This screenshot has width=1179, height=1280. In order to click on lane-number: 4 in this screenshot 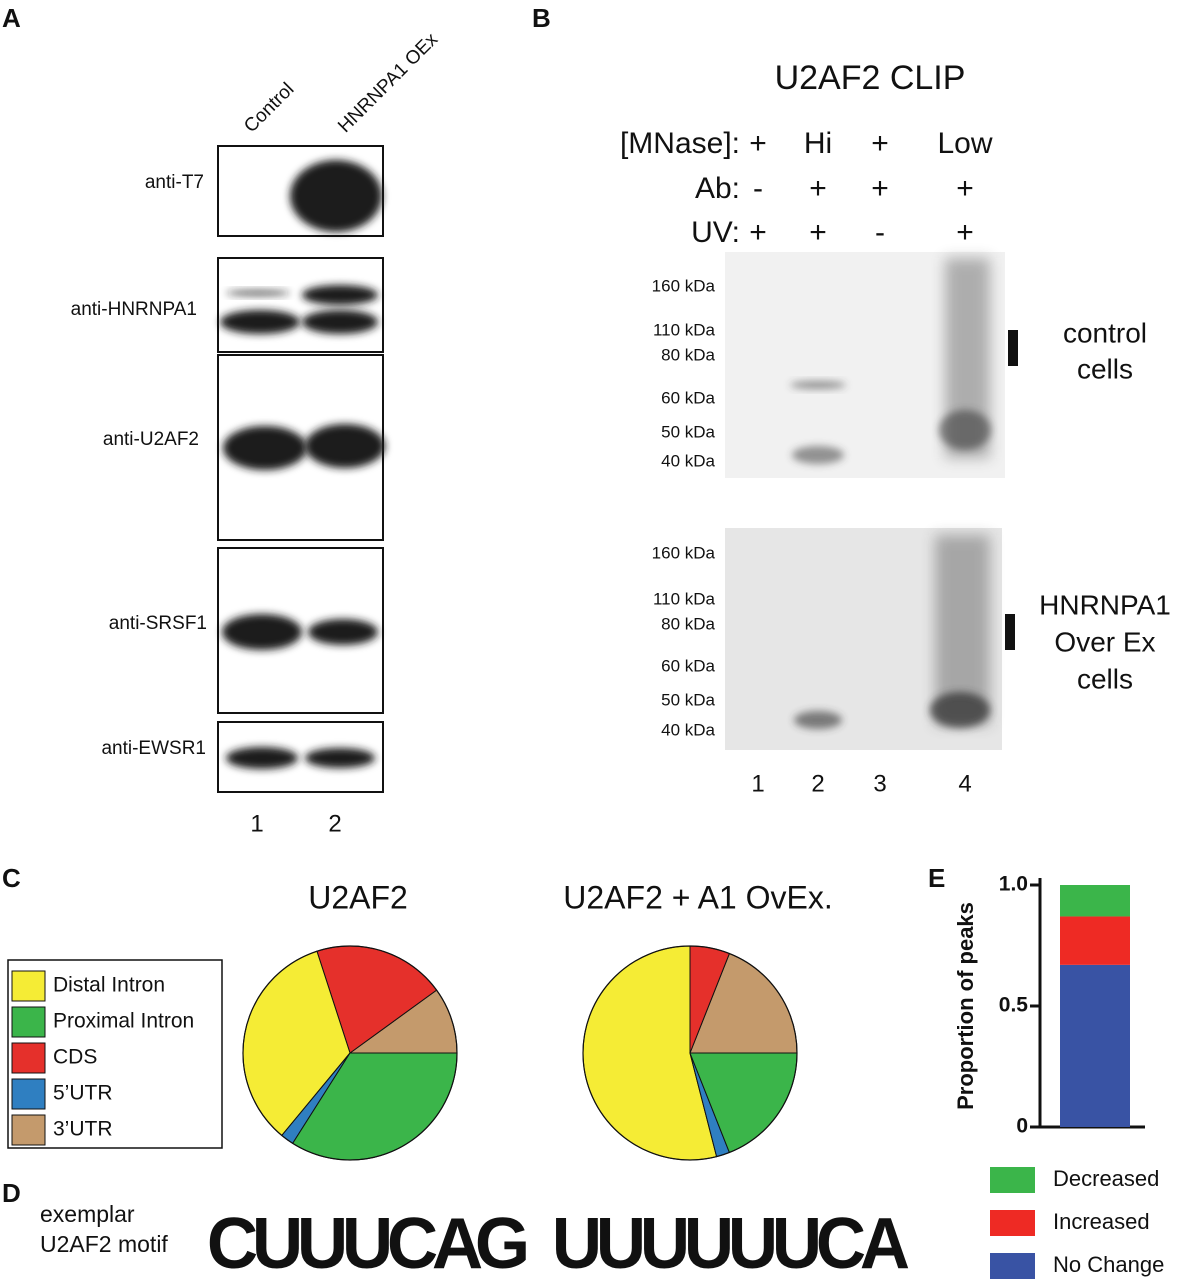, I will do `click(964, 783)`.